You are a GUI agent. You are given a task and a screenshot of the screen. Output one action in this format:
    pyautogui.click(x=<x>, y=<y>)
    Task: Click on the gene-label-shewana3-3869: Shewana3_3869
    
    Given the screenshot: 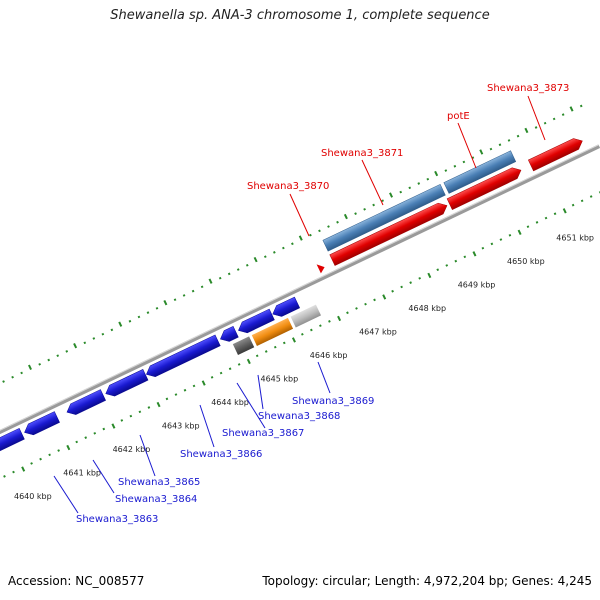 What is the action you would take?
    pyautogui.click(x=333, y=401)
    